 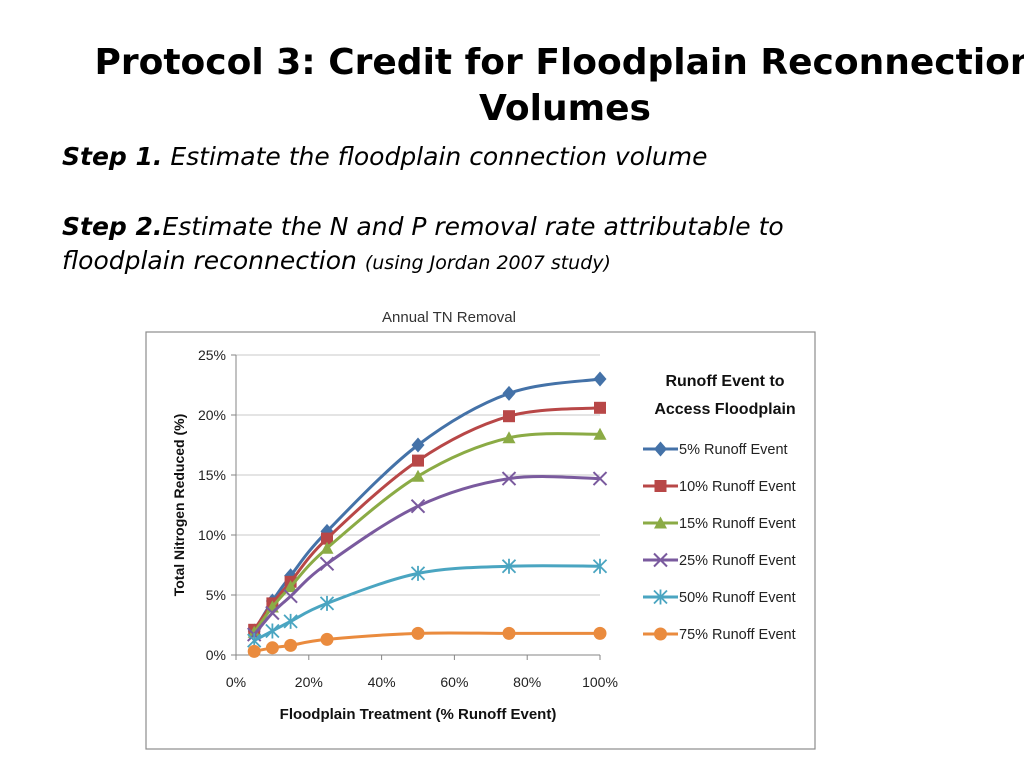 What do you see at coordinates (527, 682) in the screenshot?
I see `x-tick-label-4: 80%` at bounding box center [527, 682].